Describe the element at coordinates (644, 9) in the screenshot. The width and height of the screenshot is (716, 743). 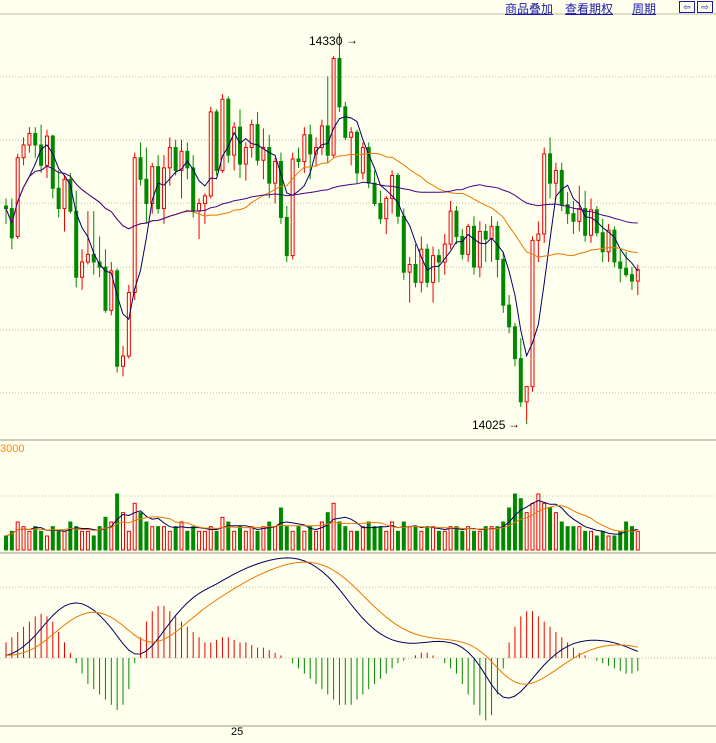
I see `period-link: 周期` at that location.